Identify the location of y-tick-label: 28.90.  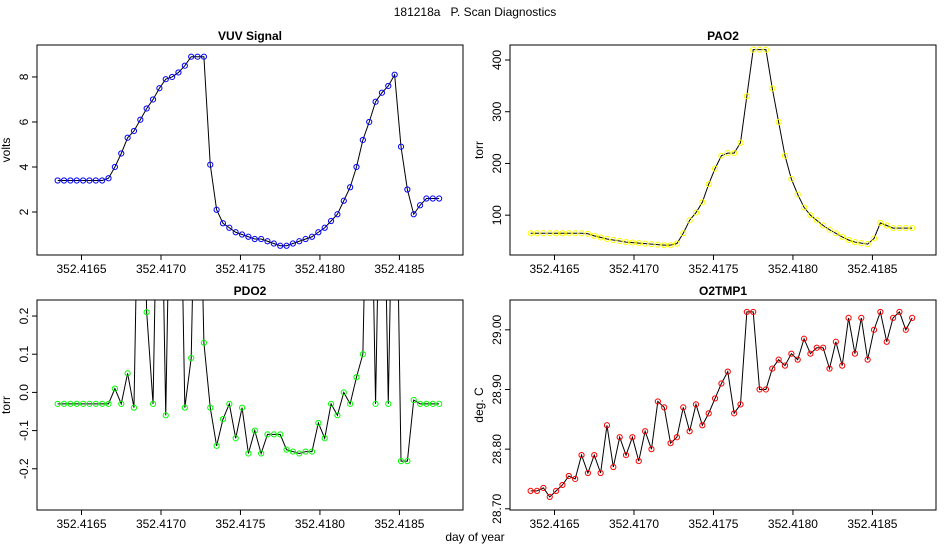
(497, 389).